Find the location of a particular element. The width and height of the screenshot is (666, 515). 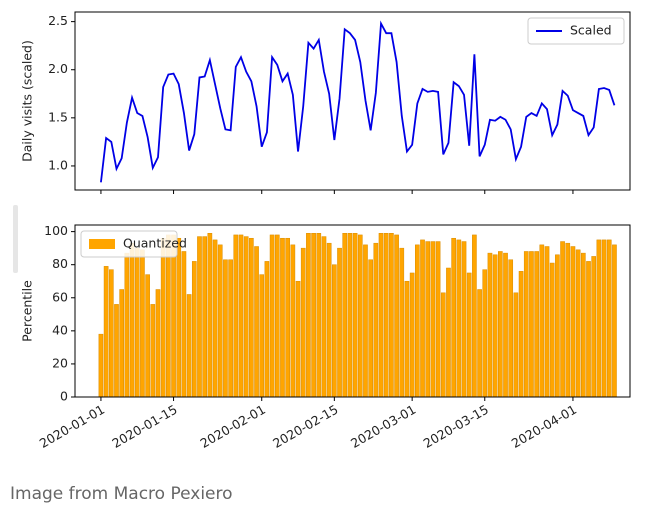

legend-swatch is located at coordinates (102, 244).